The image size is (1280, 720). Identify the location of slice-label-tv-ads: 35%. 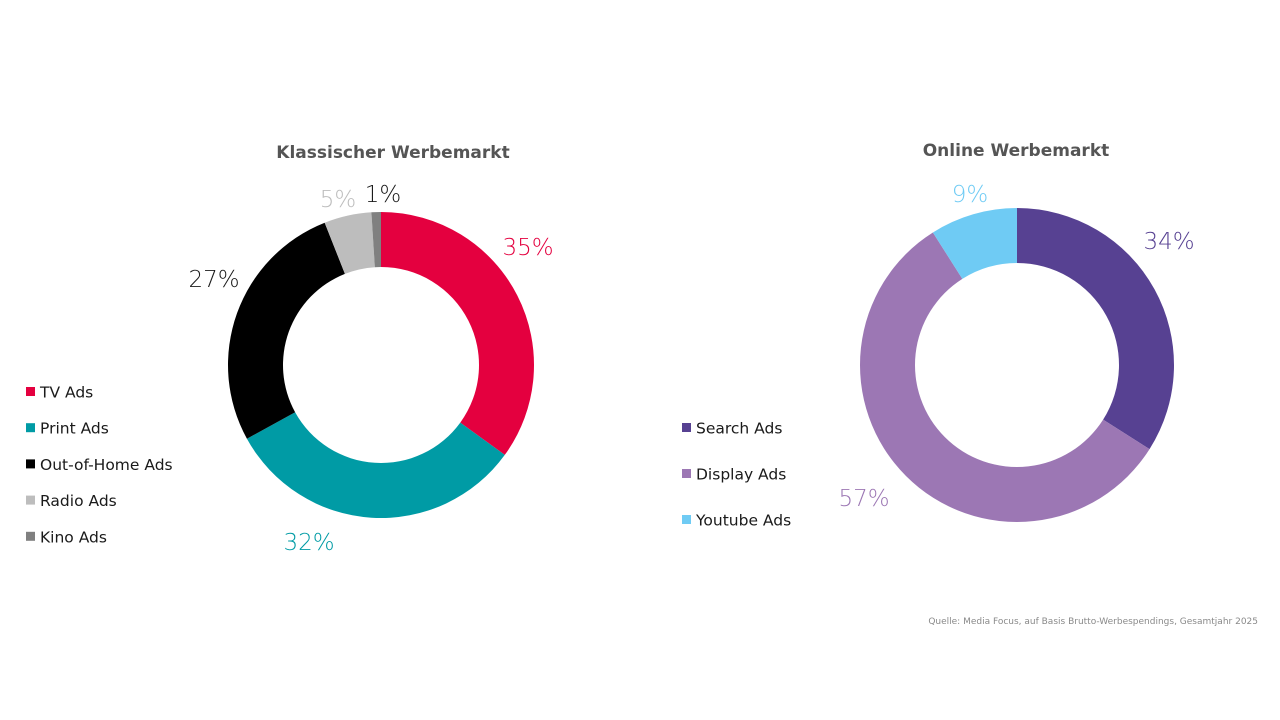
(527, 248).